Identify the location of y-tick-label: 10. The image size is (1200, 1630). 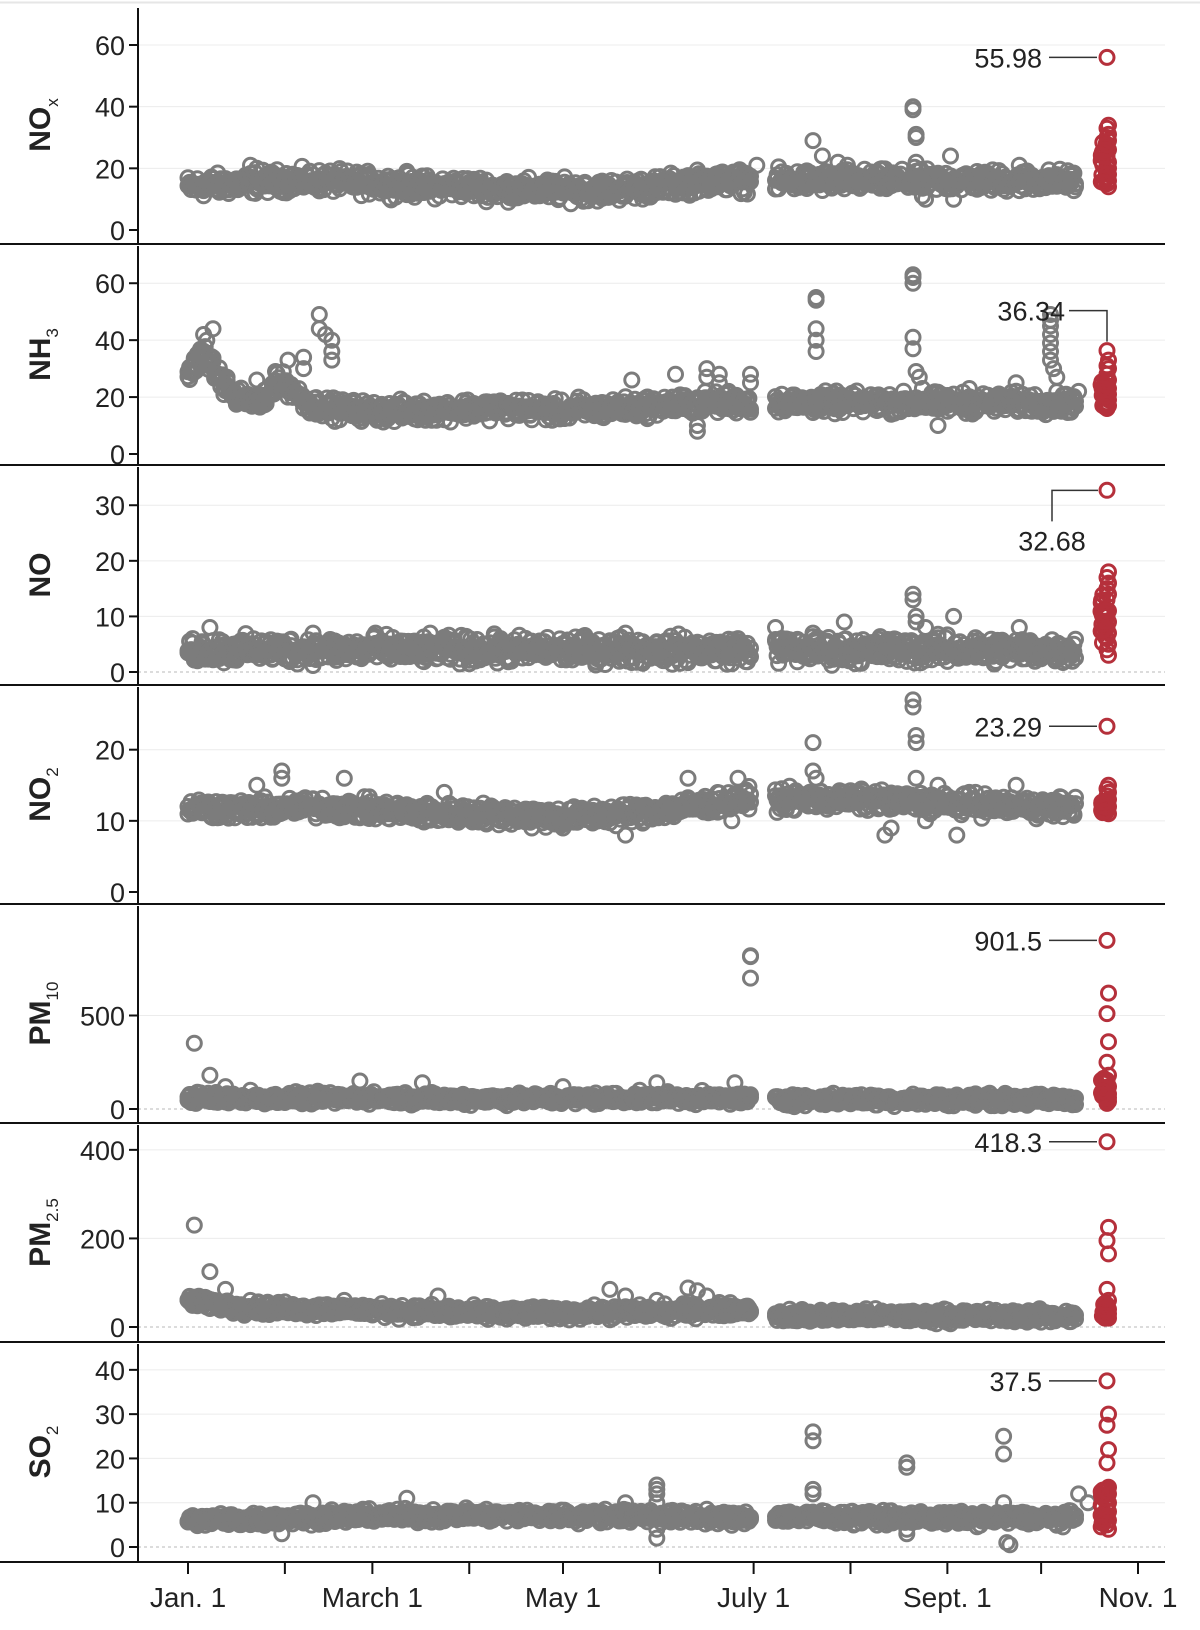
(110, 822).